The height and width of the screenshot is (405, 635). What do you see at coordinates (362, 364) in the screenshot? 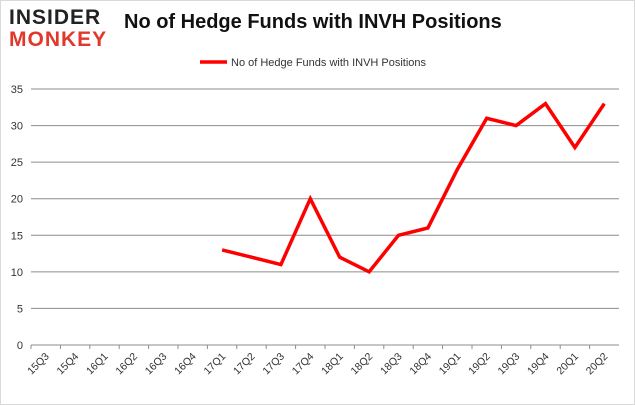
I see `x-tick-label: 18Q2` at bounding box center [362, 364].